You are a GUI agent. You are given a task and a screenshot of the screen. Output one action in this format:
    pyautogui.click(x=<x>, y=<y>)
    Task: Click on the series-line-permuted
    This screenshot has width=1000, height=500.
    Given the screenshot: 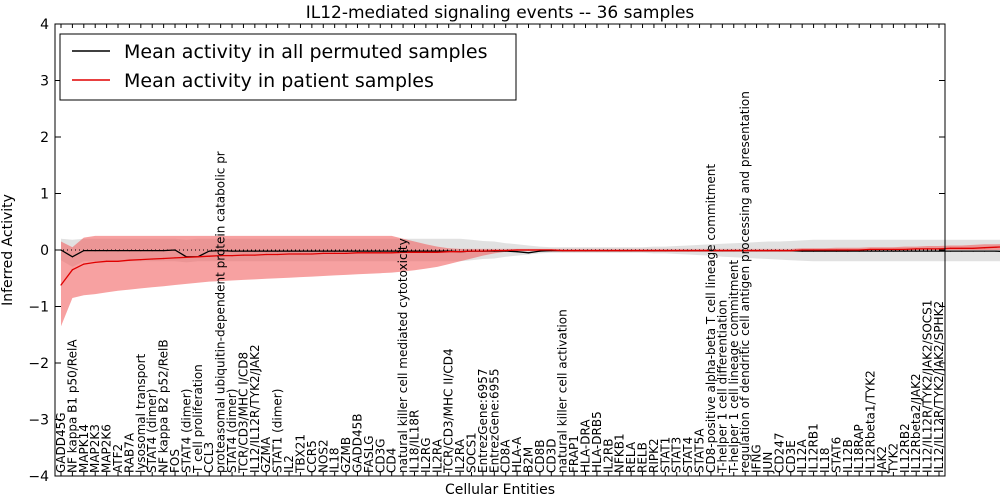 What is the action you would take?
    pyautogui.click(x=530, y=253)
    